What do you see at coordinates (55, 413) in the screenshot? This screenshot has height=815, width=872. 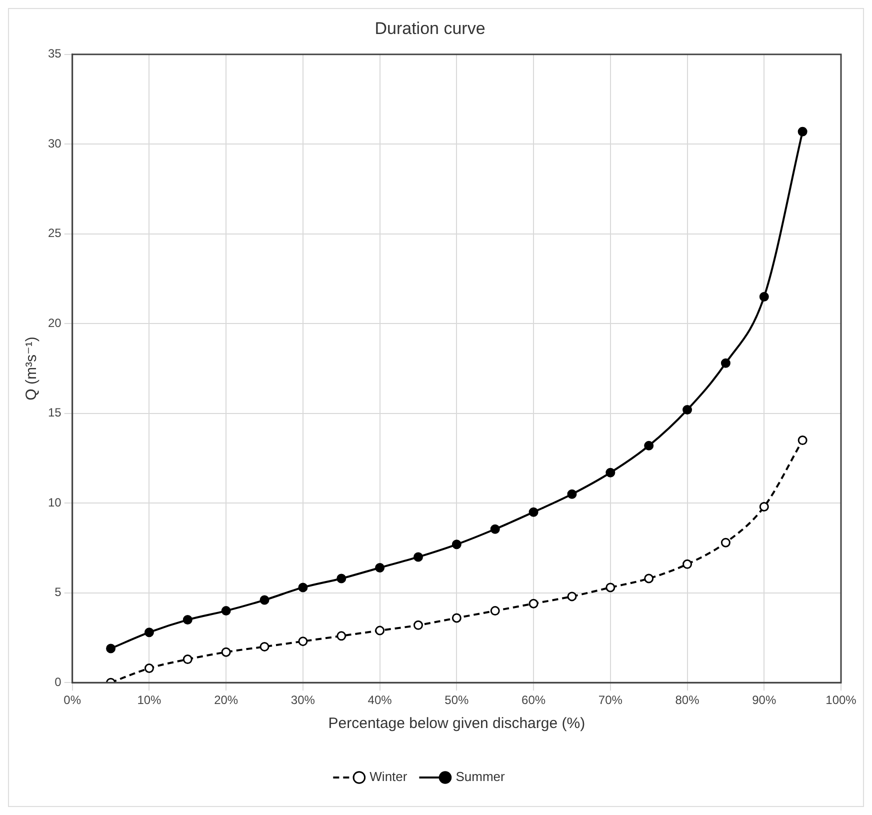 I see `y-tick-label: 15` at bounding box center [55, 413].